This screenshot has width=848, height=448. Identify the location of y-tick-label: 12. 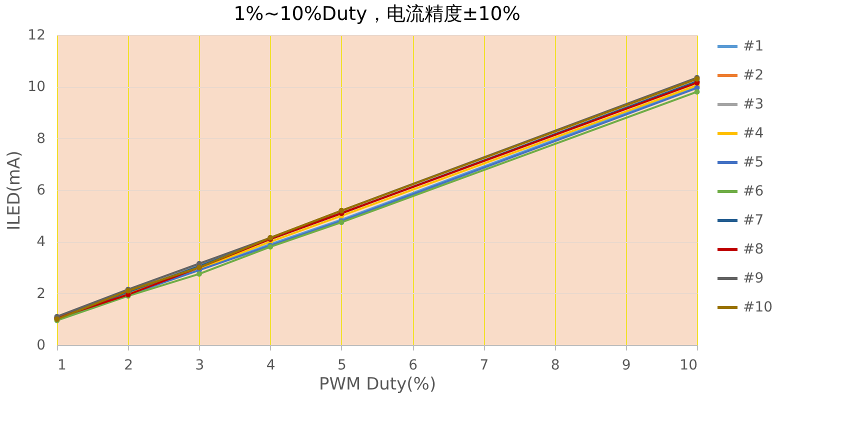
(37, 36).